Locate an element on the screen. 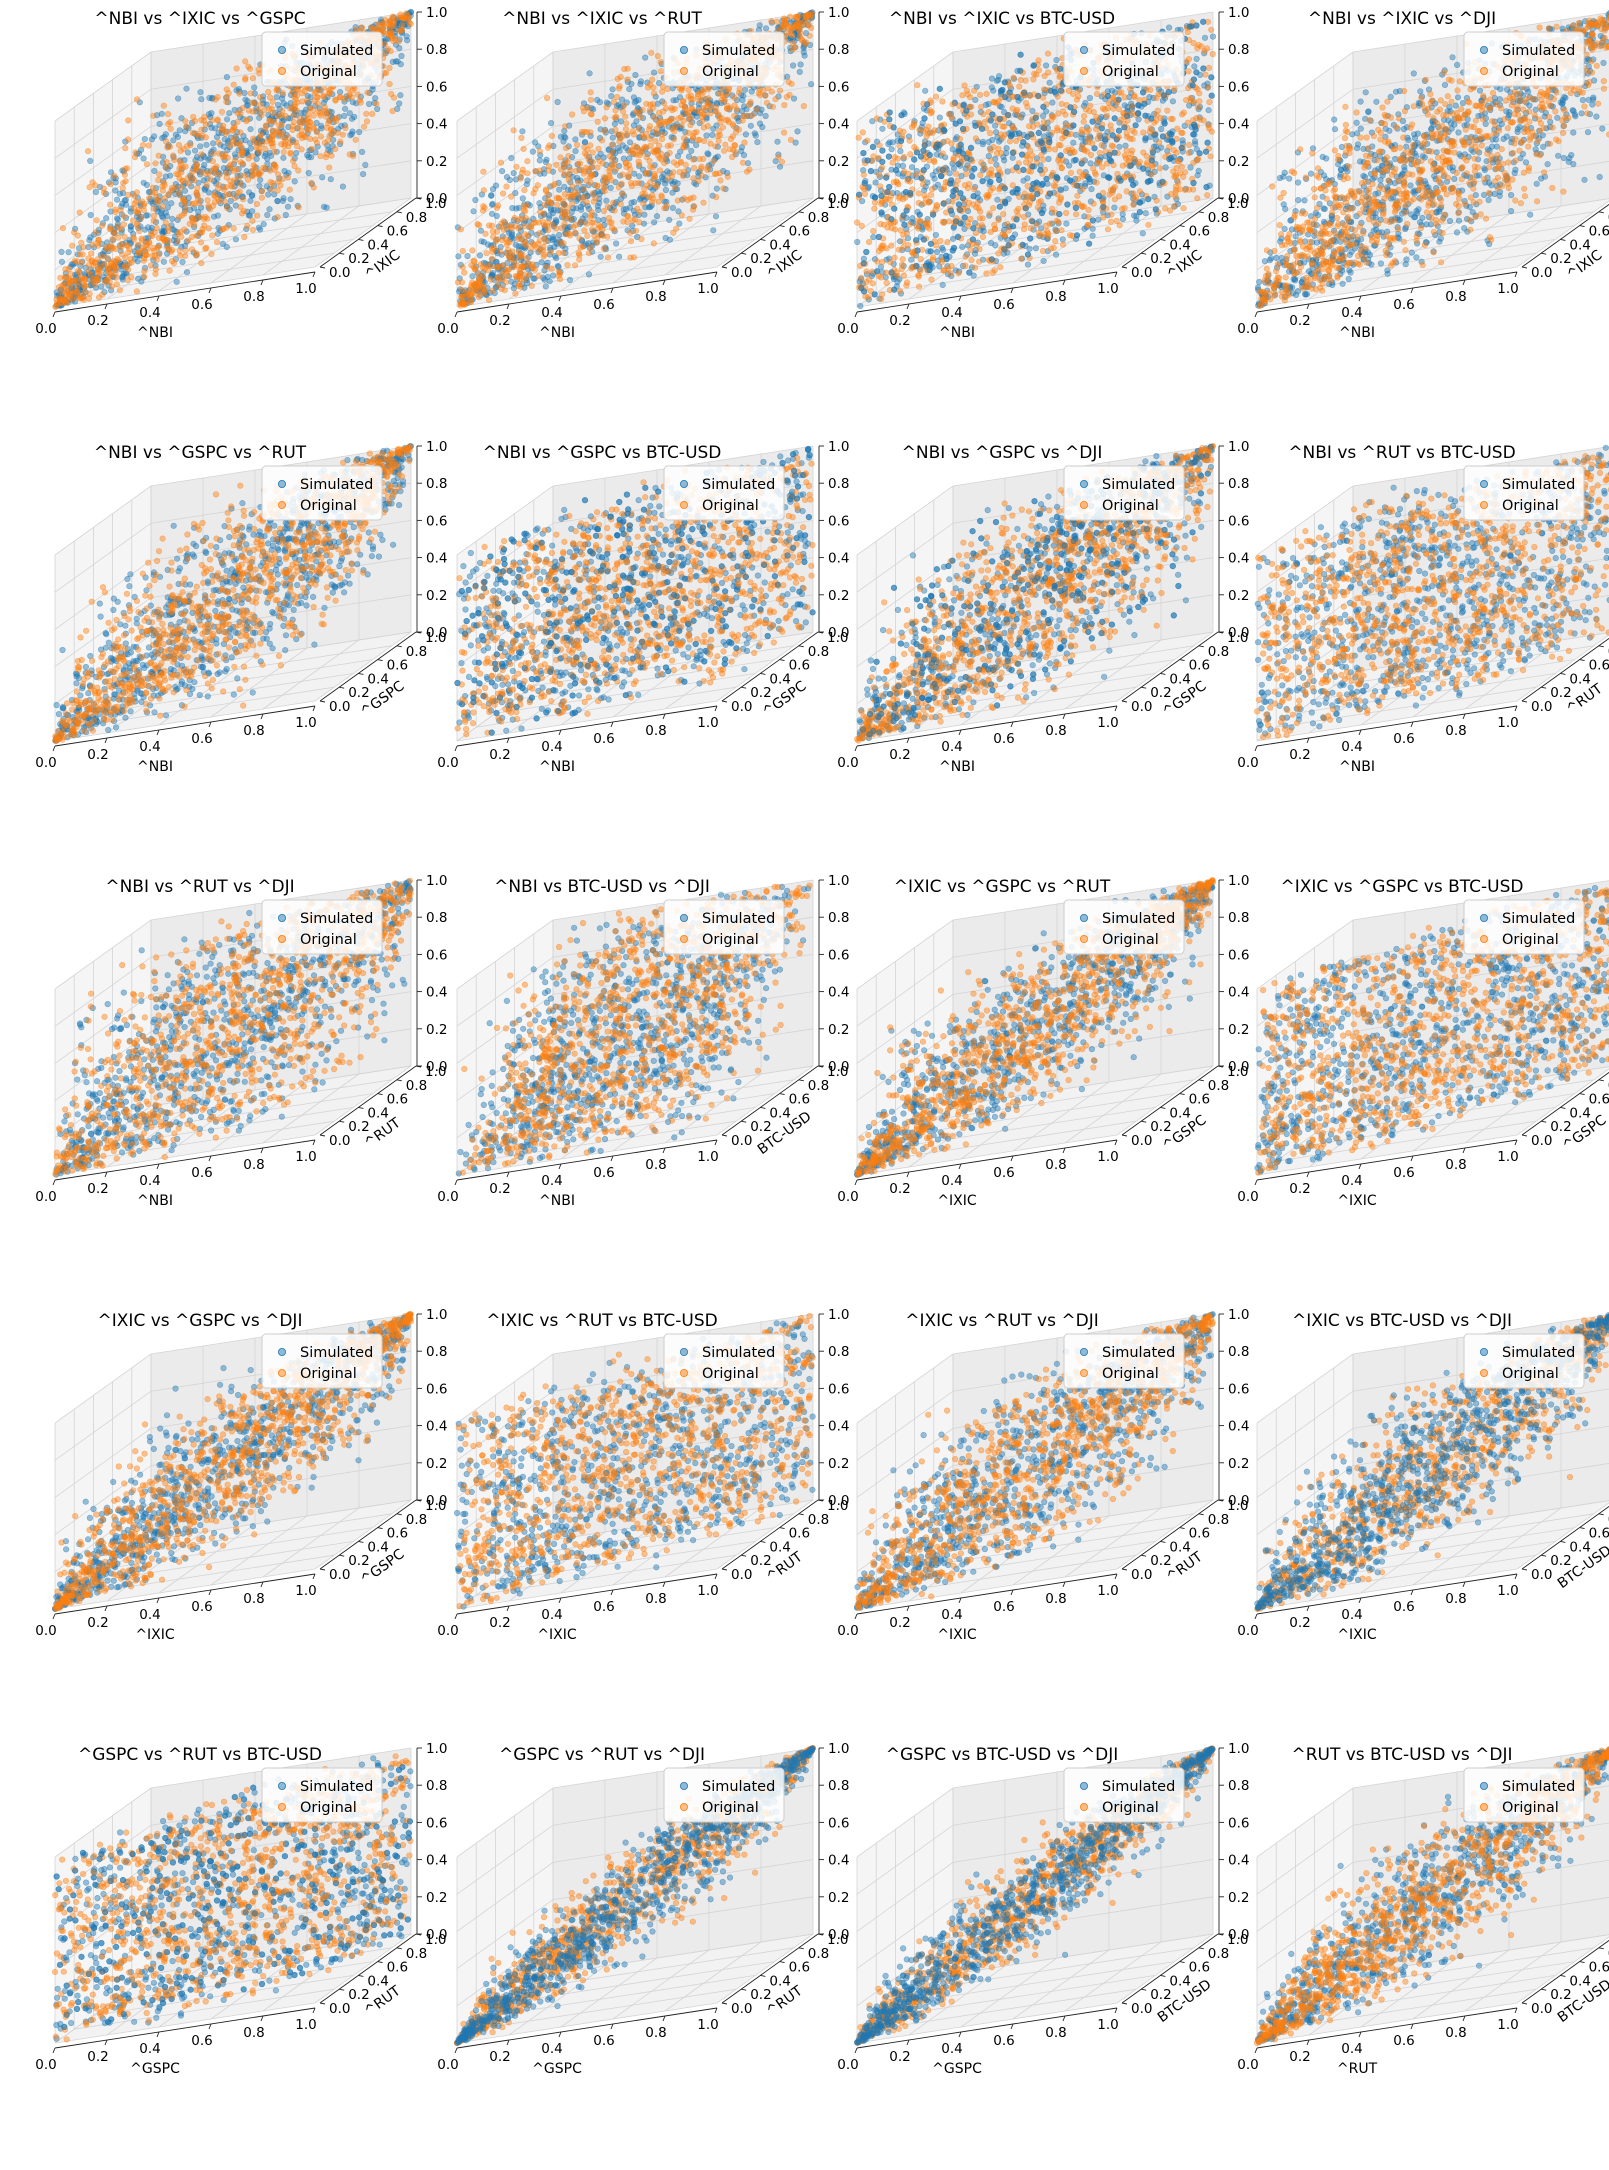 This screenshot has height=2170, width=1609. gridline-y is located at coordinates (223, 259).